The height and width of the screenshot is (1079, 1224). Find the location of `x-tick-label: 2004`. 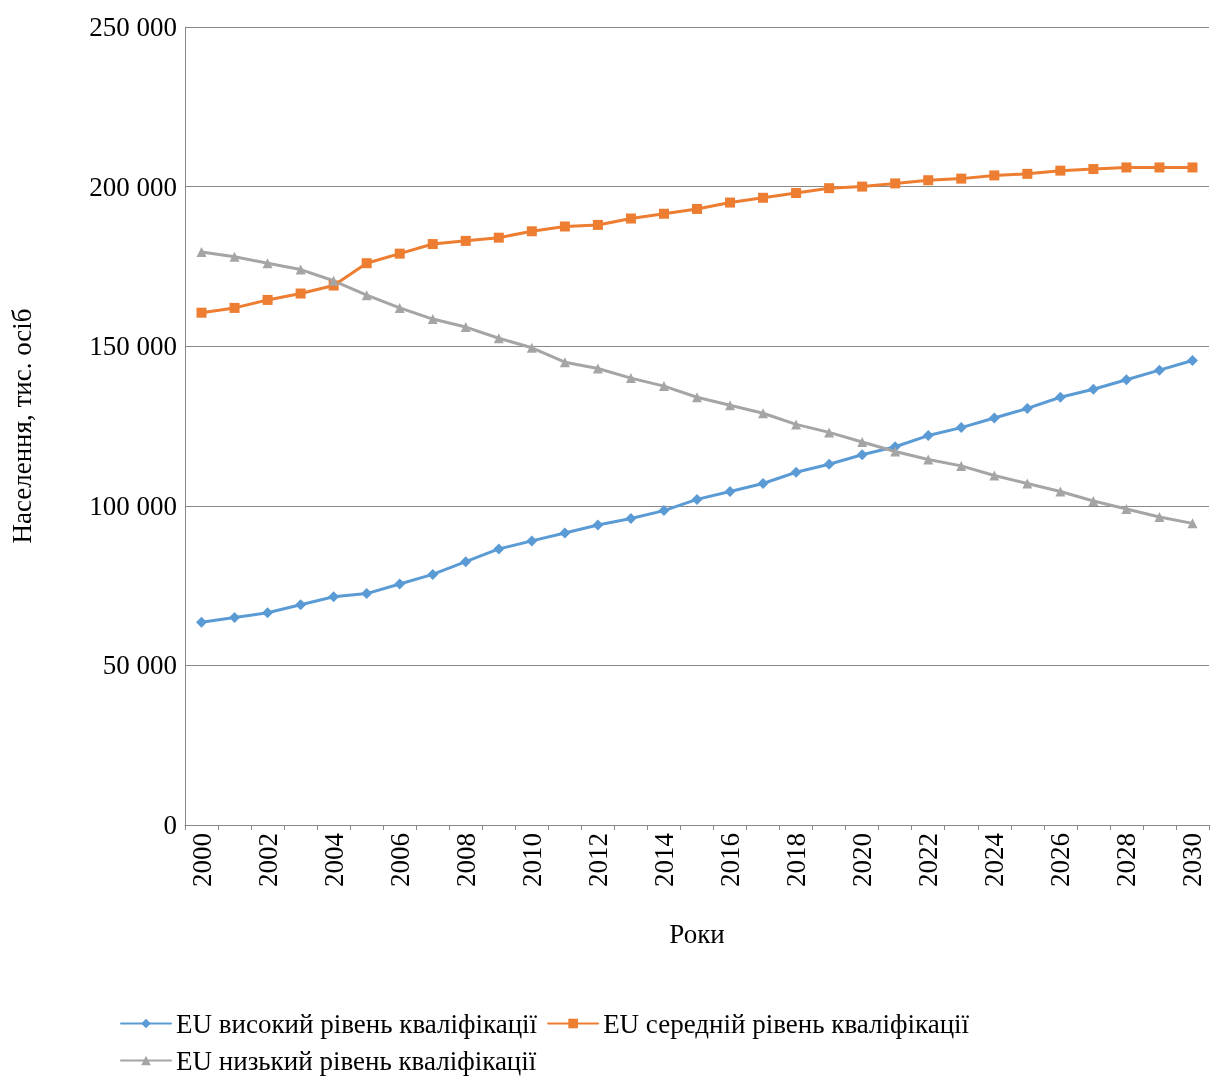

x-tick-label: 2004 is located at coordinates (333, 859).